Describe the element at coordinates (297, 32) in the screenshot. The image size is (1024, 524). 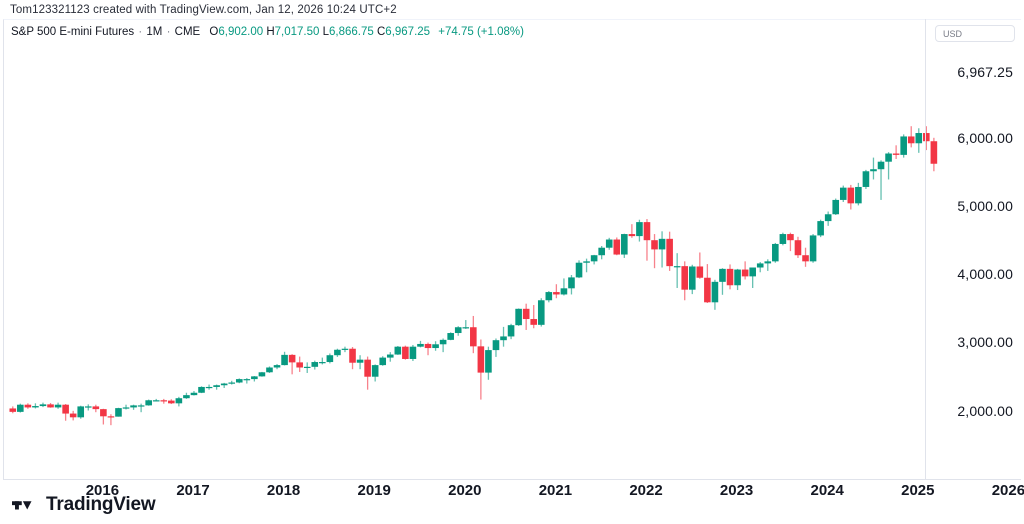
I see `legend-high-value: 7,017.50` at that location.